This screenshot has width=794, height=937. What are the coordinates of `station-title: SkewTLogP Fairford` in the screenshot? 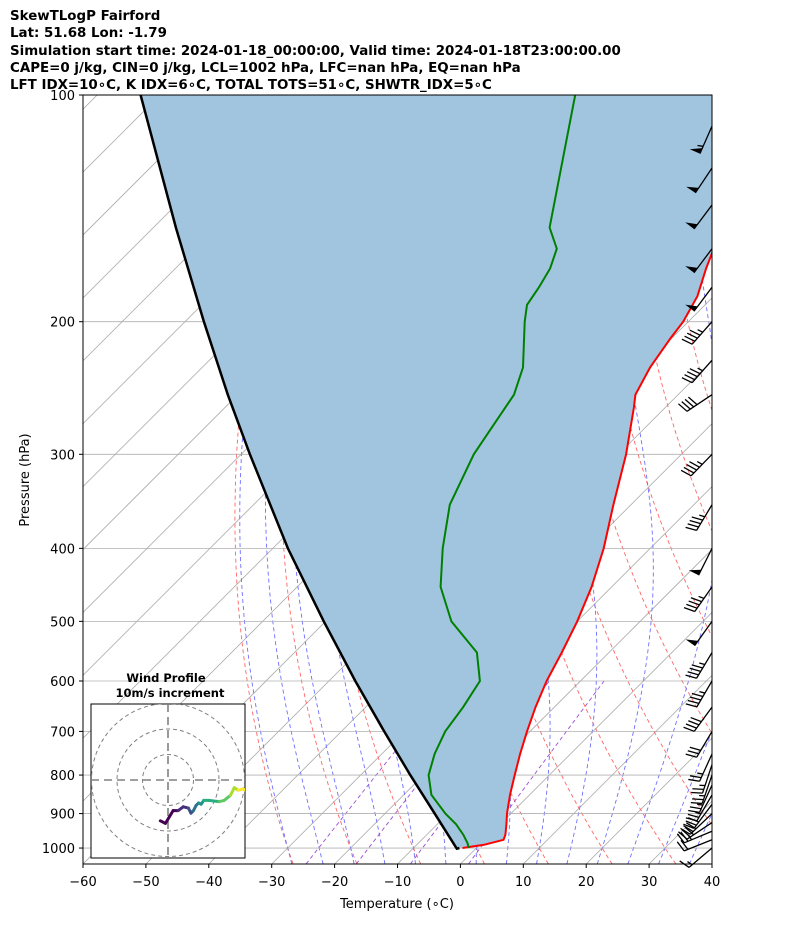 It's located at (85, 16).